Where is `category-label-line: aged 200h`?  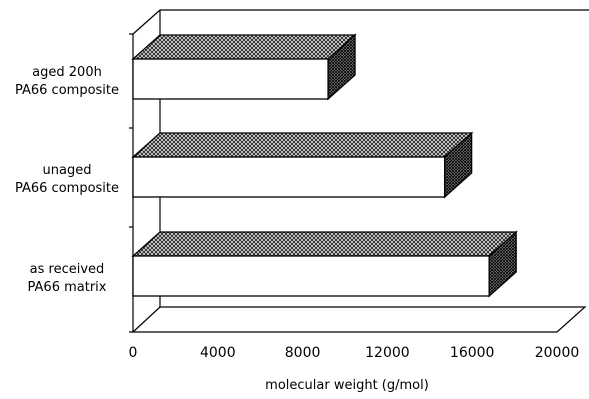
category-label-line: aged 200h is located at coordinates (67, 72).